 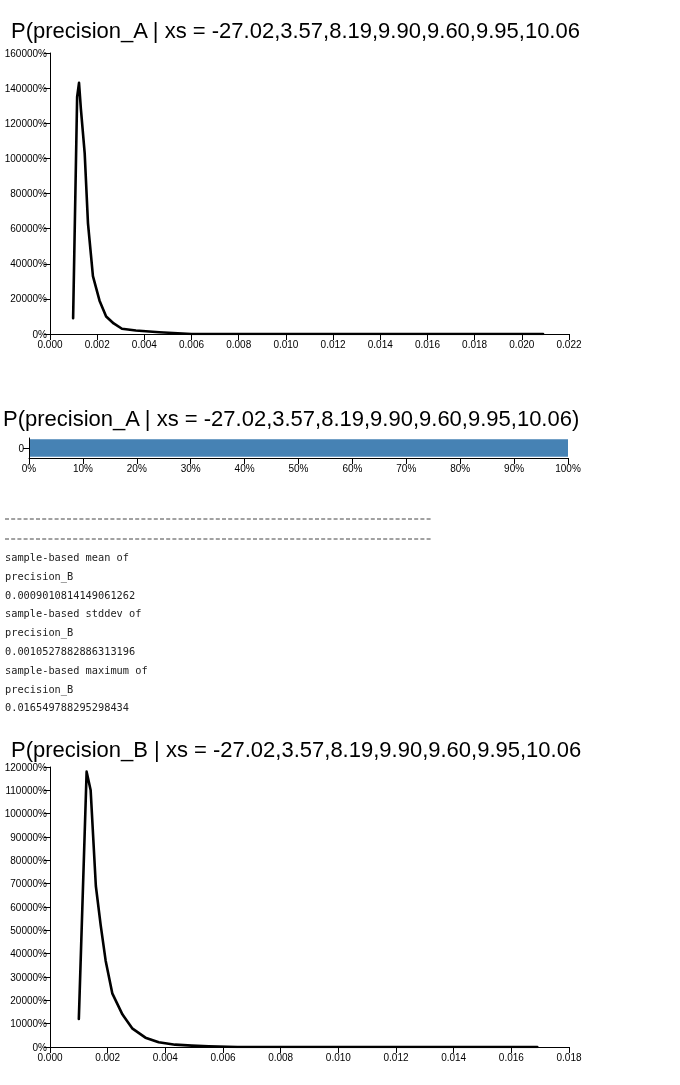 What do you see at coordinates (29, 884) in the screenshot?
I see `y-tick-label: 70000%` at bounding box center [29, 884].